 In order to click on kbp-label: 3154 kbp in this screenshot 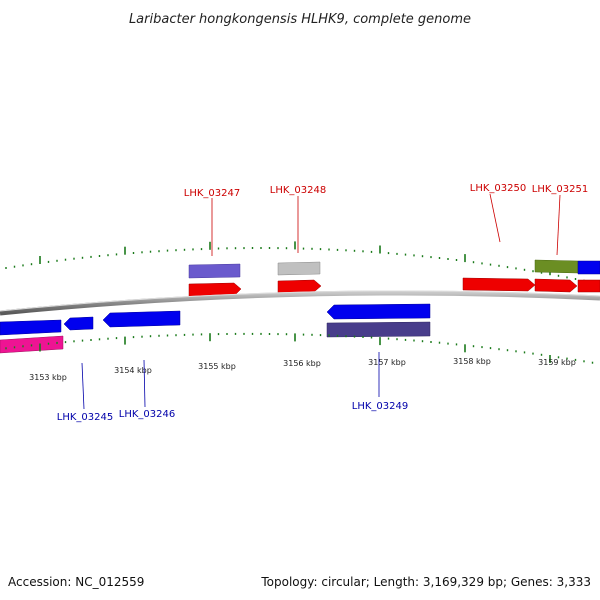, I will do `click(133, 370)`.